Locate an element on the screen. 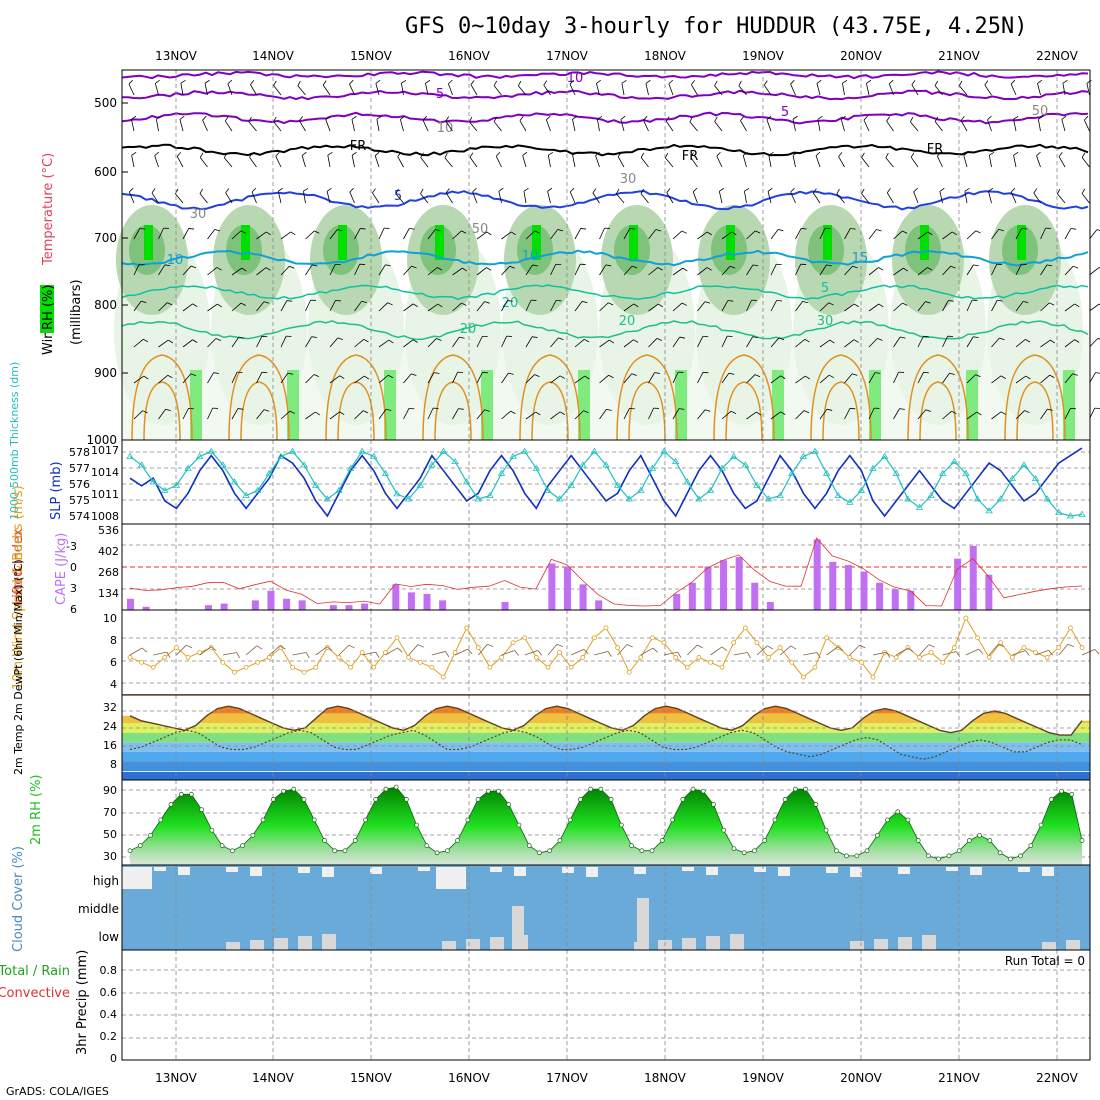 The image size is (1100, 1100). rh2m-tick: 30 is located at coordinates (110, 856).